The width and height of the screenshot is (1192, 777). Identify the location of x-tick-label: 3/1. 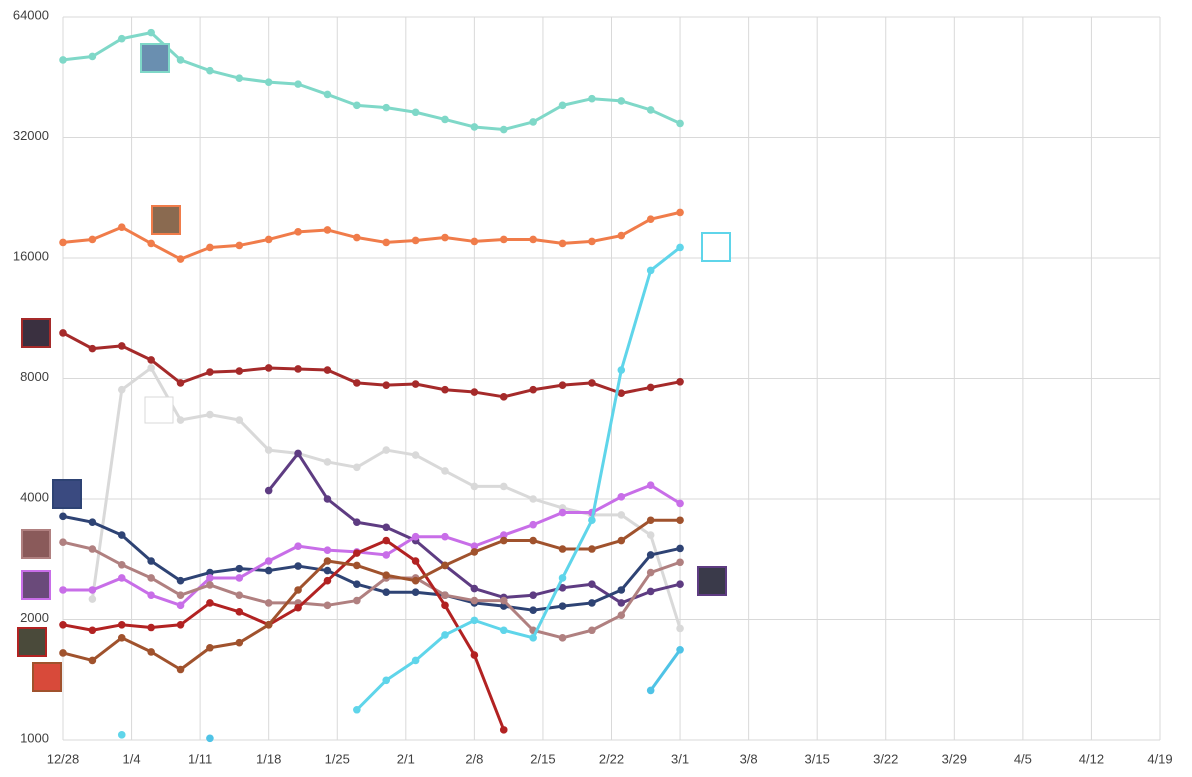
(680, 758).